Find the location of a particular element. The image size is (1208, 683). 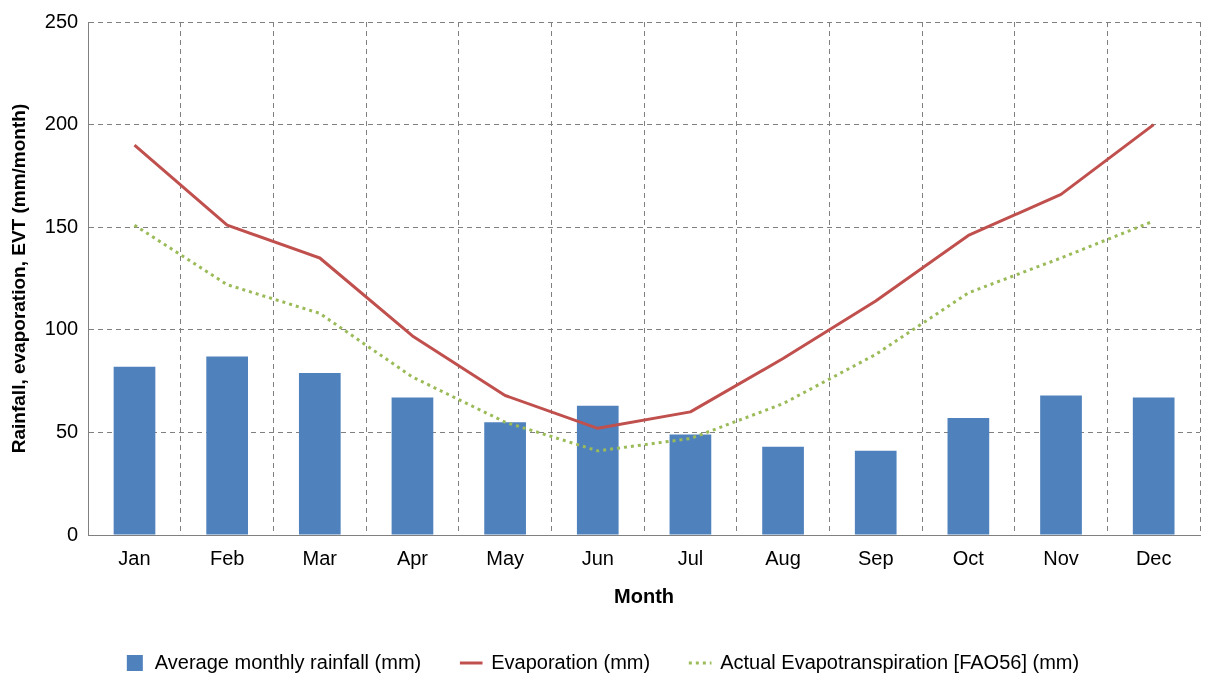

x-tick-label: Jul is located at coordinates (690, 557).